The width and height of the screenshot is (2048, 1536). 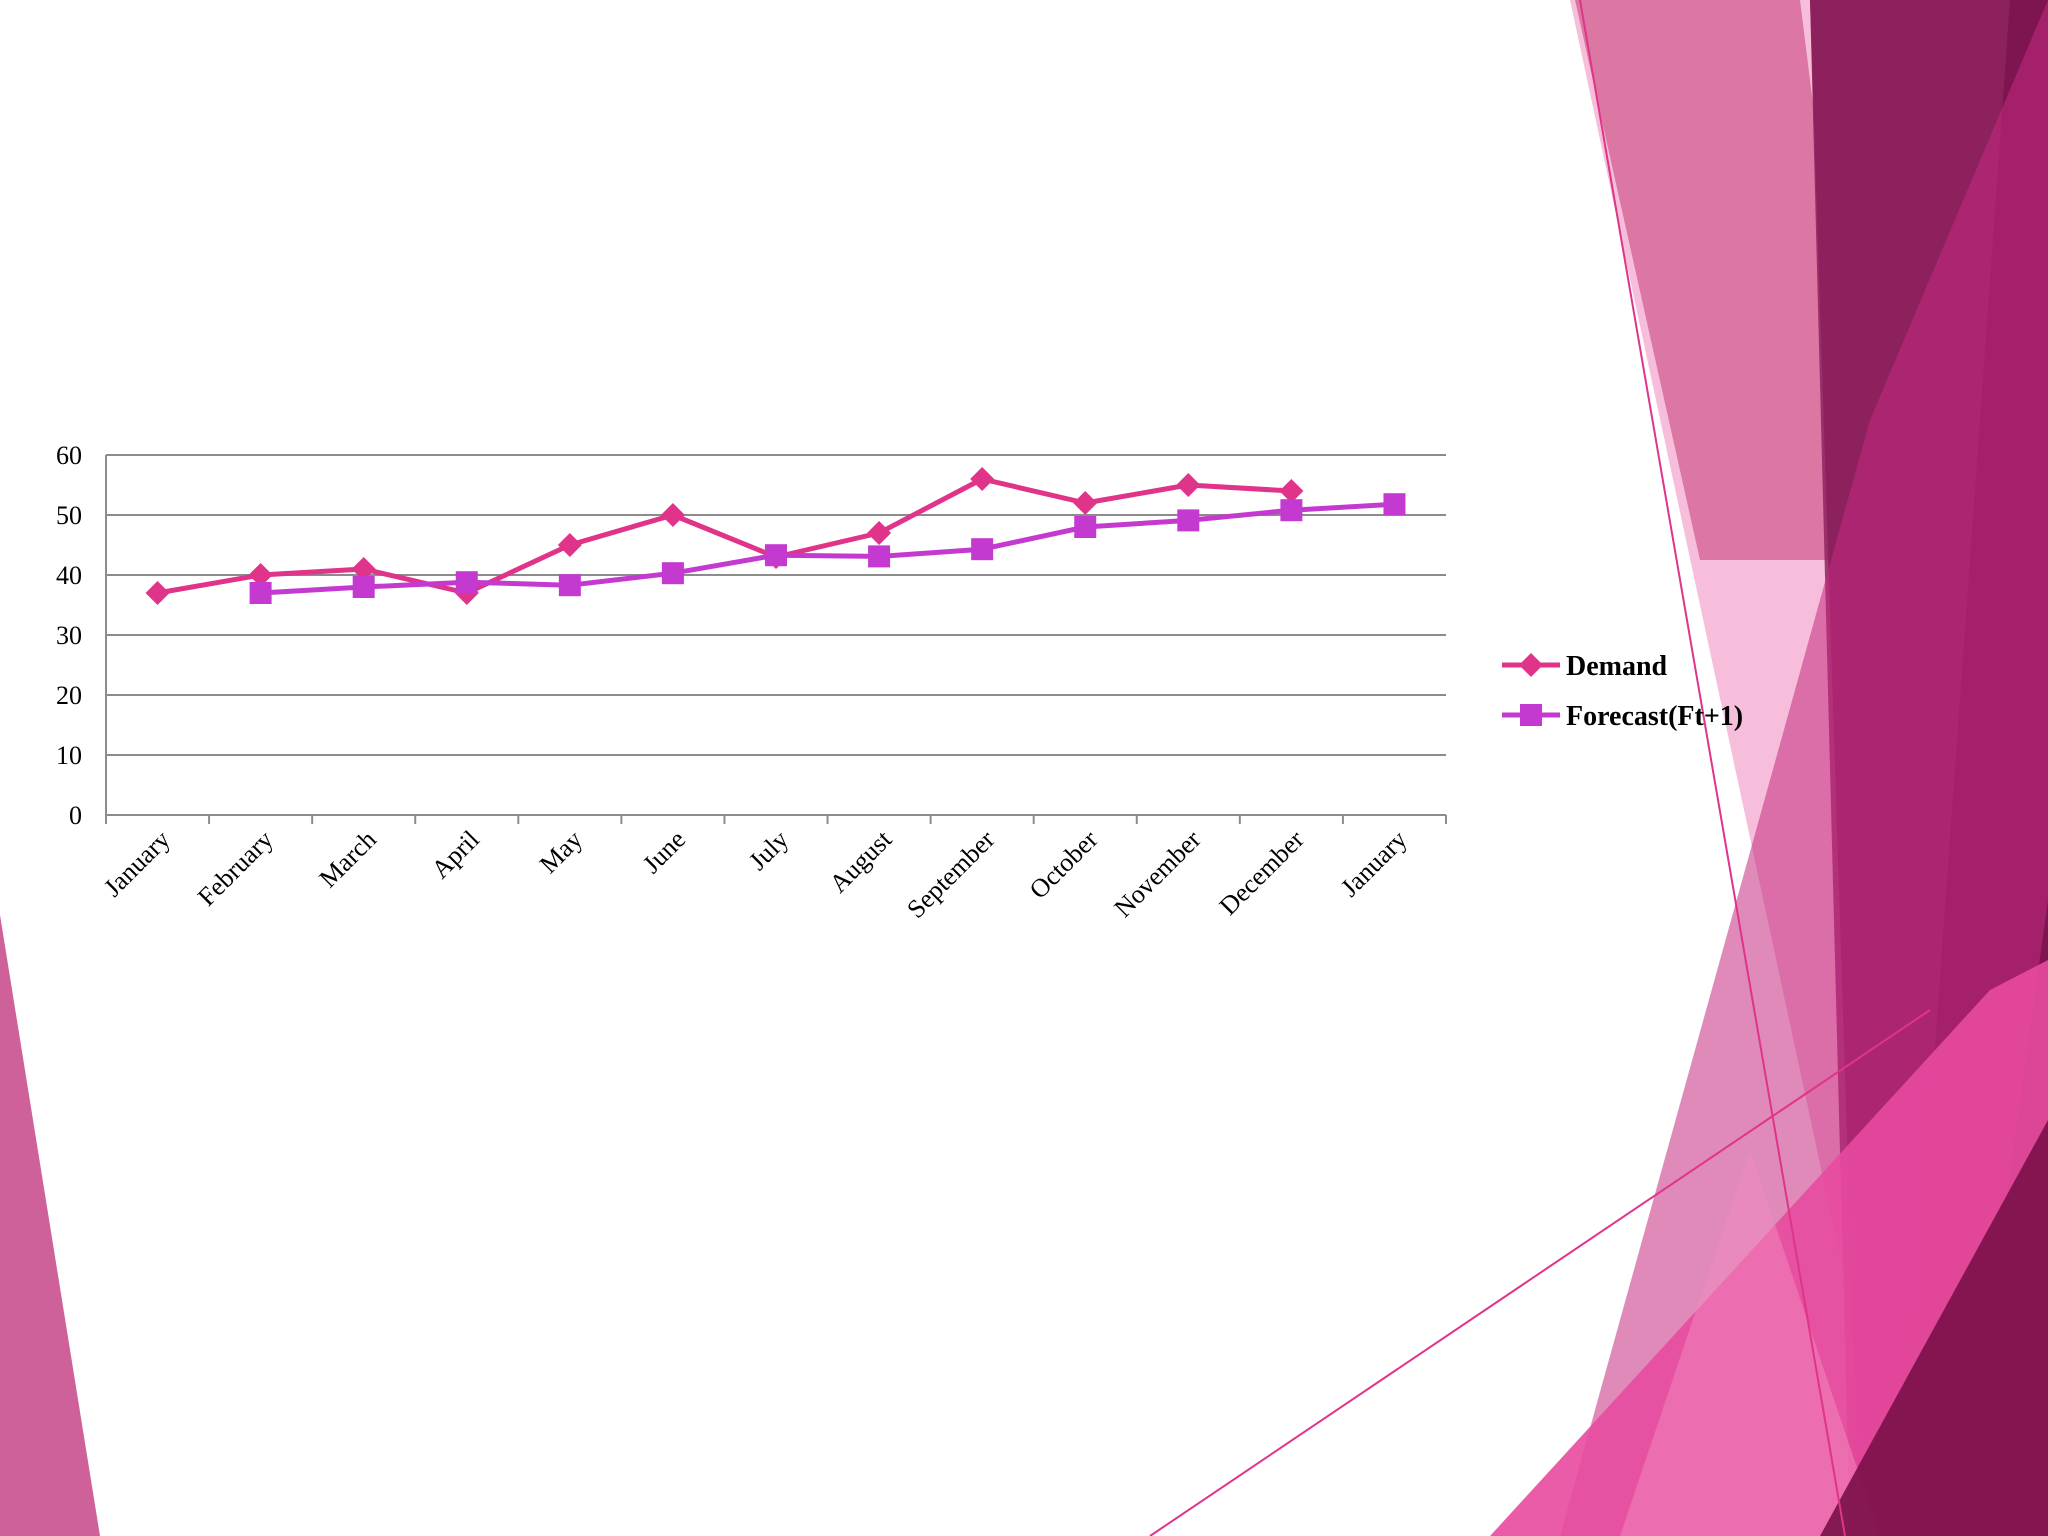 I want to click on decor-panel-corner, so click(x=1934, y=1328).